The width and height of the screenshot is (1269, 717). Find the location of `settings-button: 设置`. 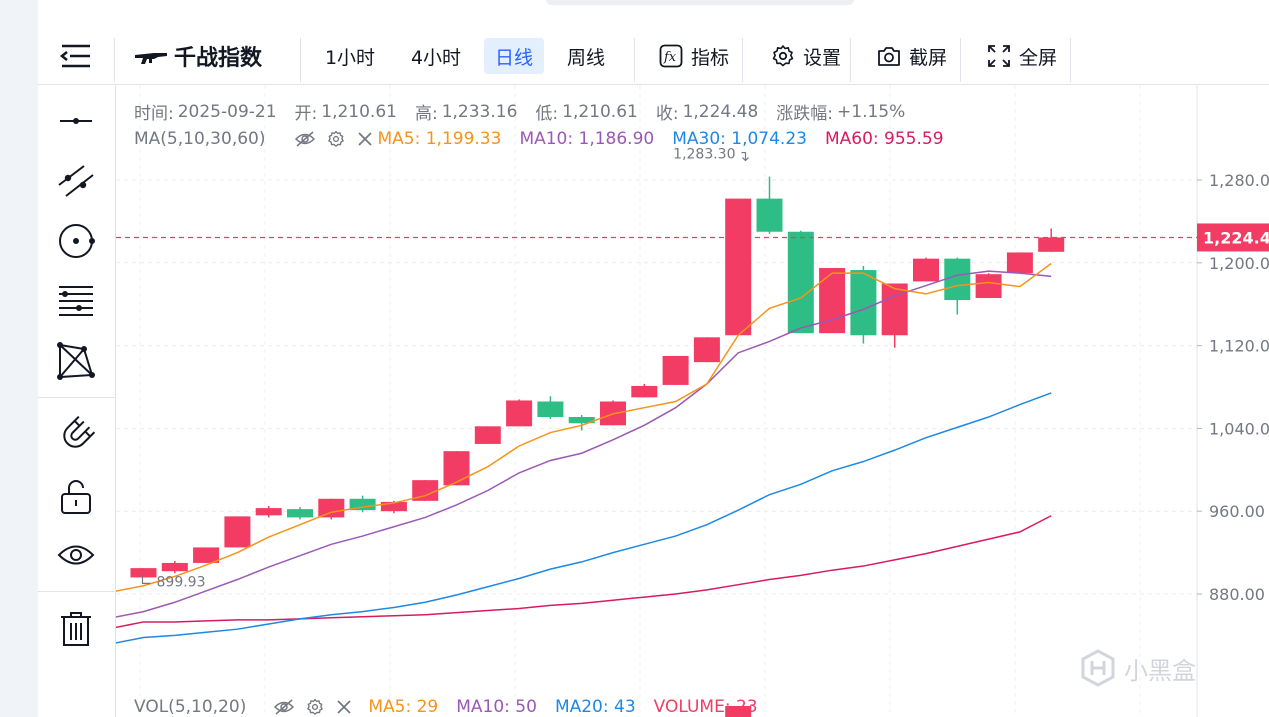

settings-button: 设置 is located at coordinates (806, 56).